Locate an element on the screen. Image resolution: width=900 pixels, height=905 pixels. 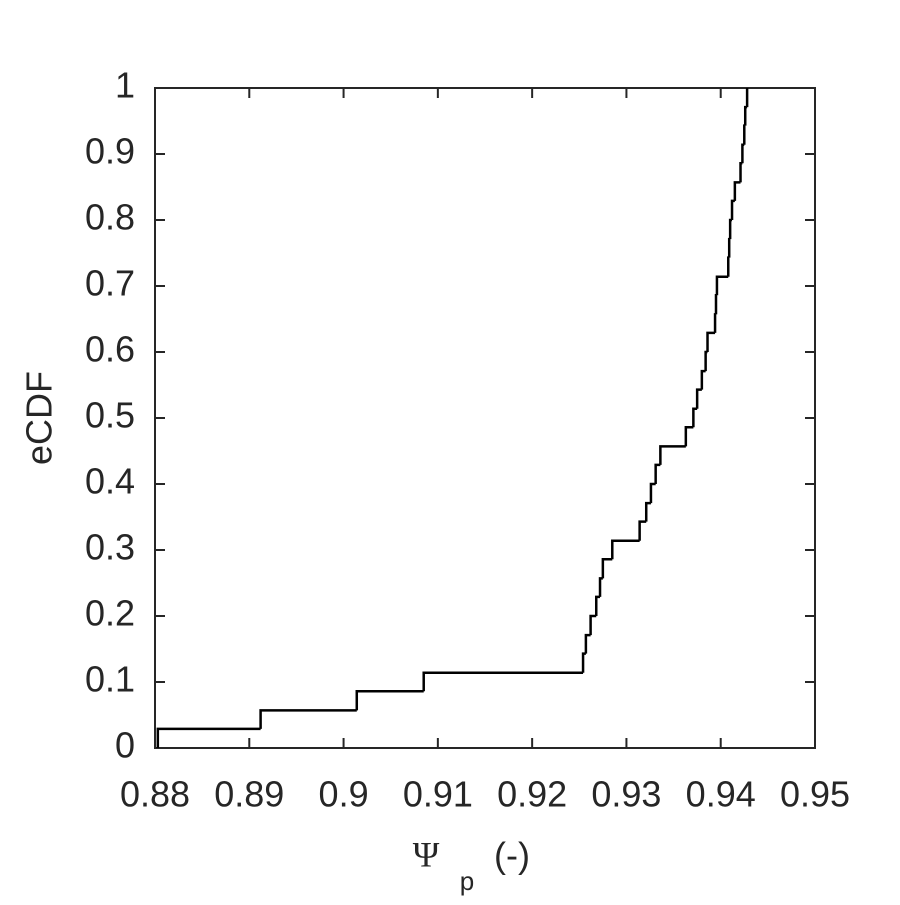
x-tick-label: 0.9 is located at coordinates (344, 794).